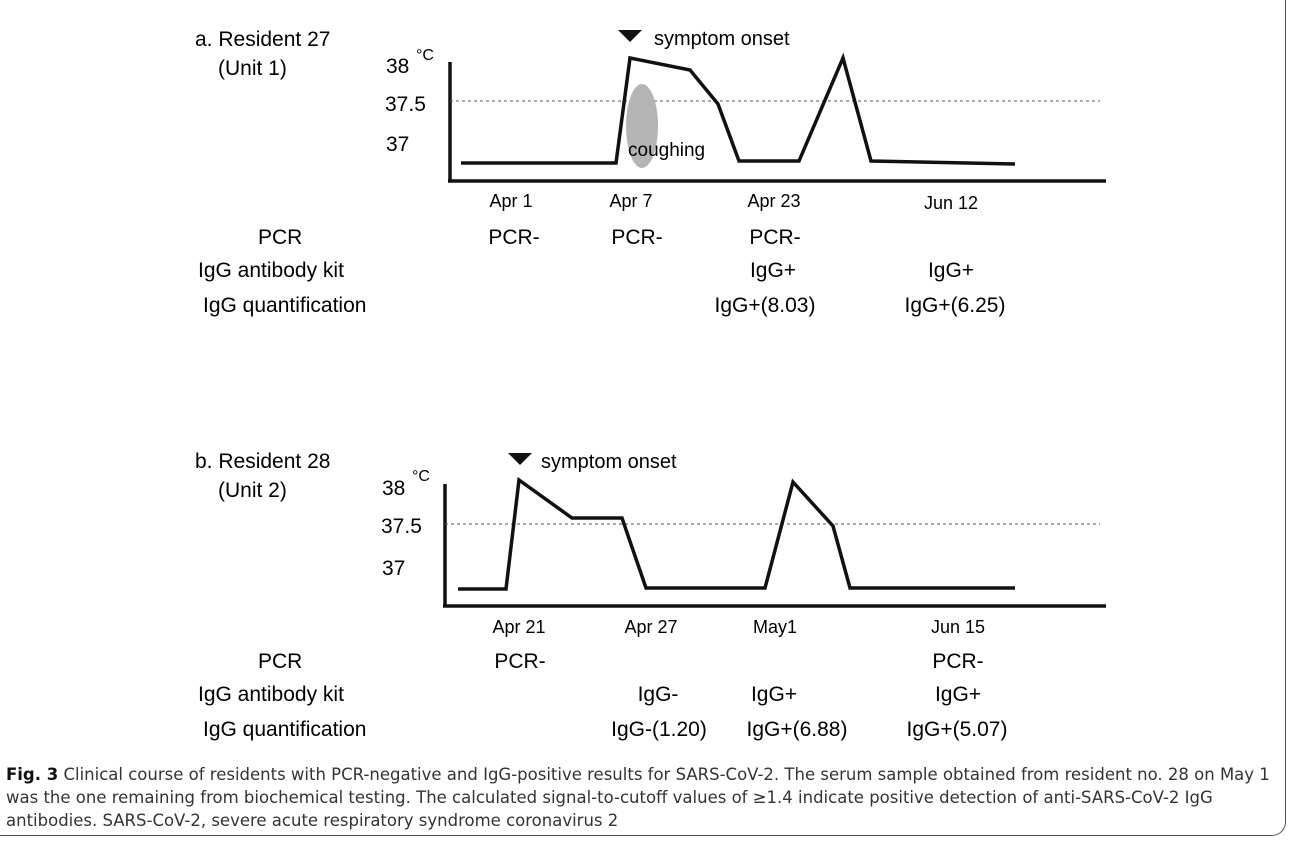 The height and width of the screenshot is (841, 1290). Describe the element at coordinates (722, 39) in the screenshot. I see `panel-a-onset-label: symptom onset` at that location.